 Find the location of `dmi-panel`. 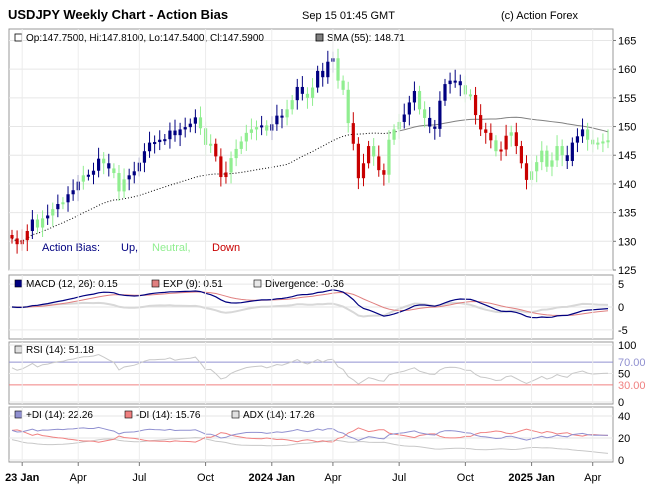

dmi-panel is located at coordinates (311, 434).